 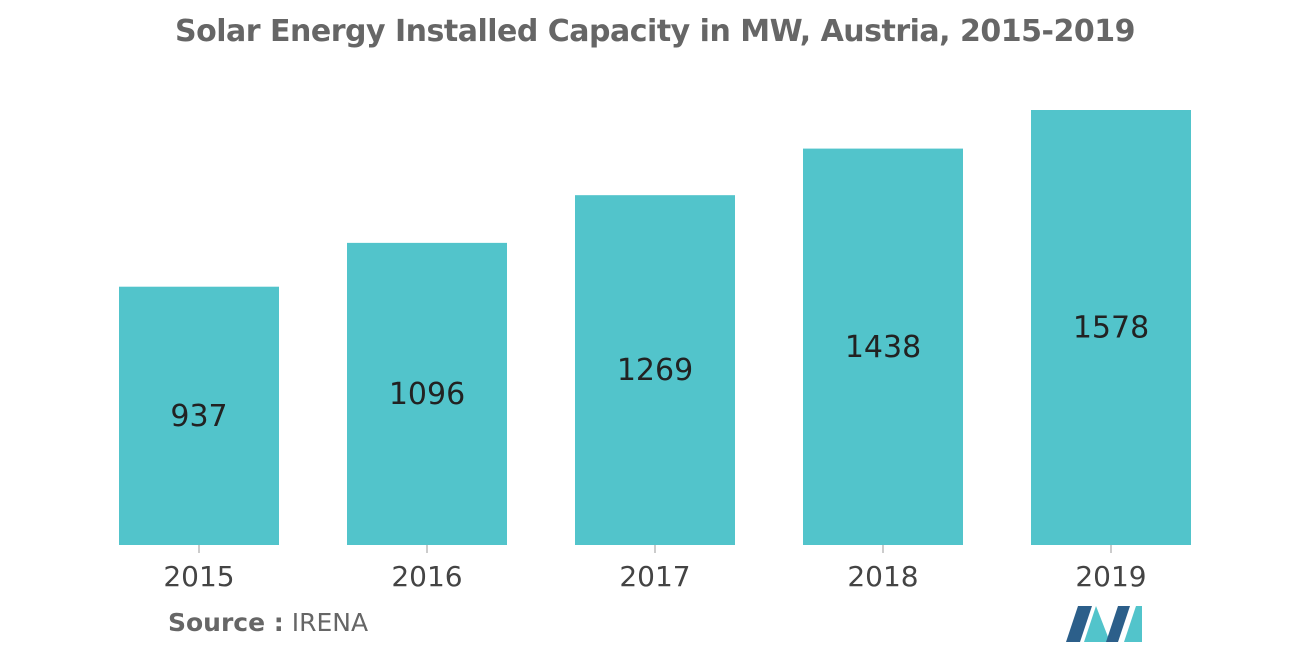 I want to click on source-label: Source :, so click(x=226, y=622).